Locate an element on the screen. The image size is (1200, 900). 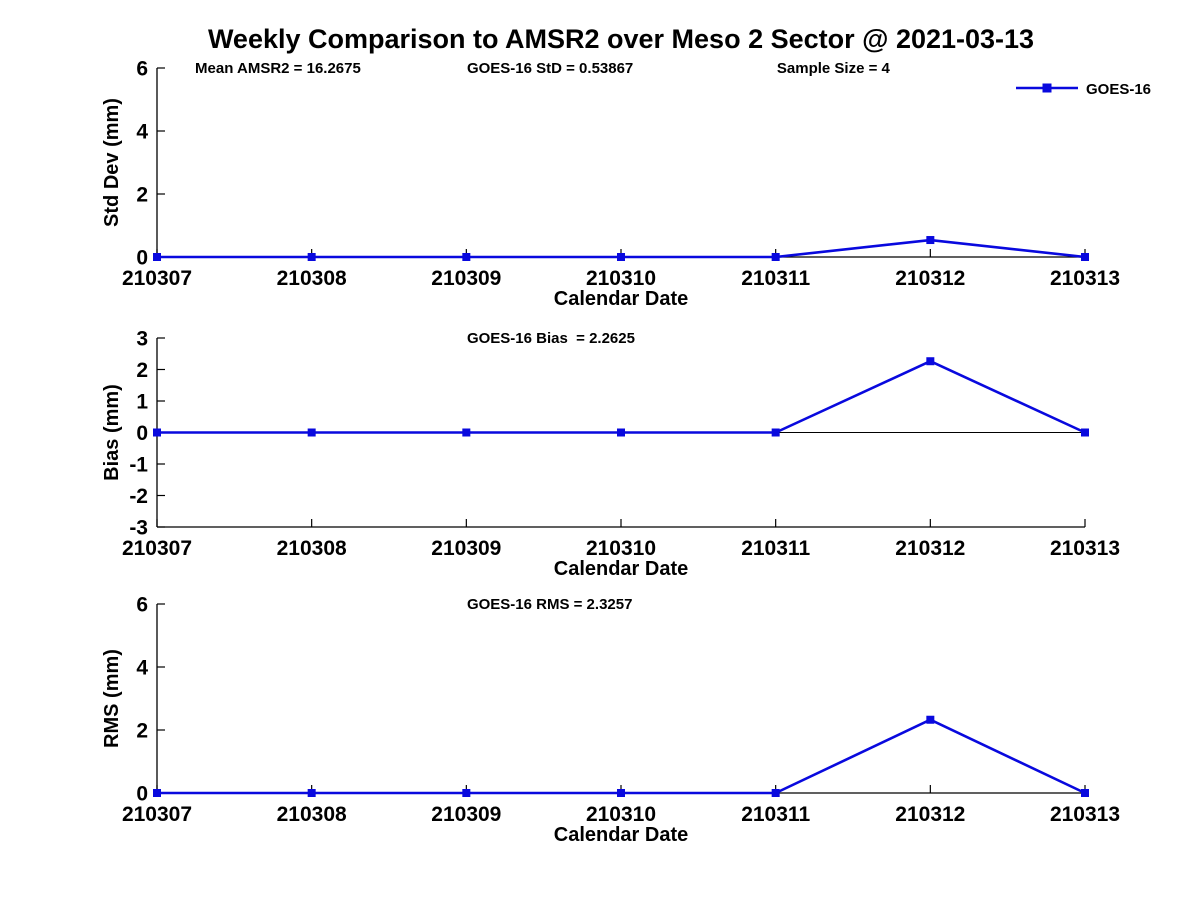
y-axis-label: Bias (mm) is located at coordinates (112, 432).